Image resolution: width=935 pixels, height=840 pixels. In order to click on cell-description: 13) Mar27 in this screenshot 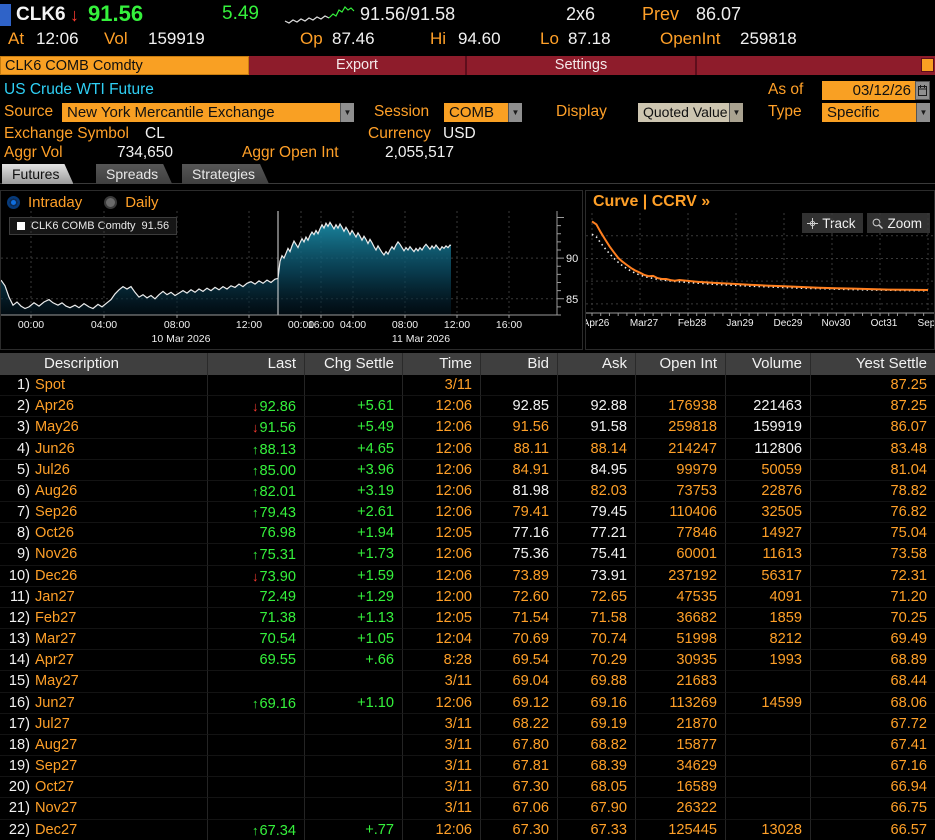, I will do `click(103, 640)`.